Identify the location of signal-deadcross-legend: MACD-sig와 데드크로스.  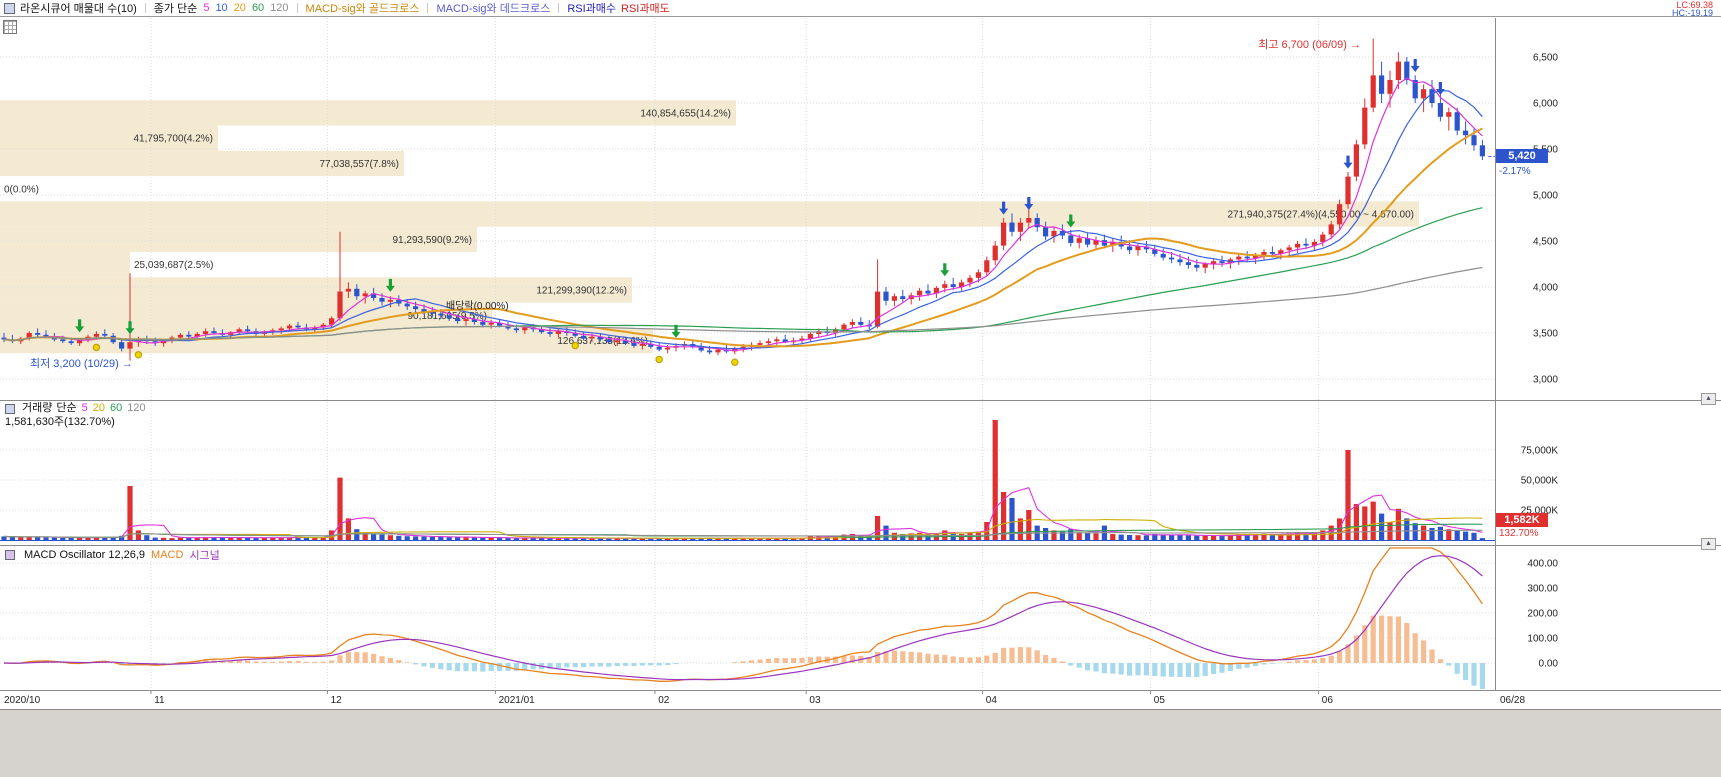
(493, 9).